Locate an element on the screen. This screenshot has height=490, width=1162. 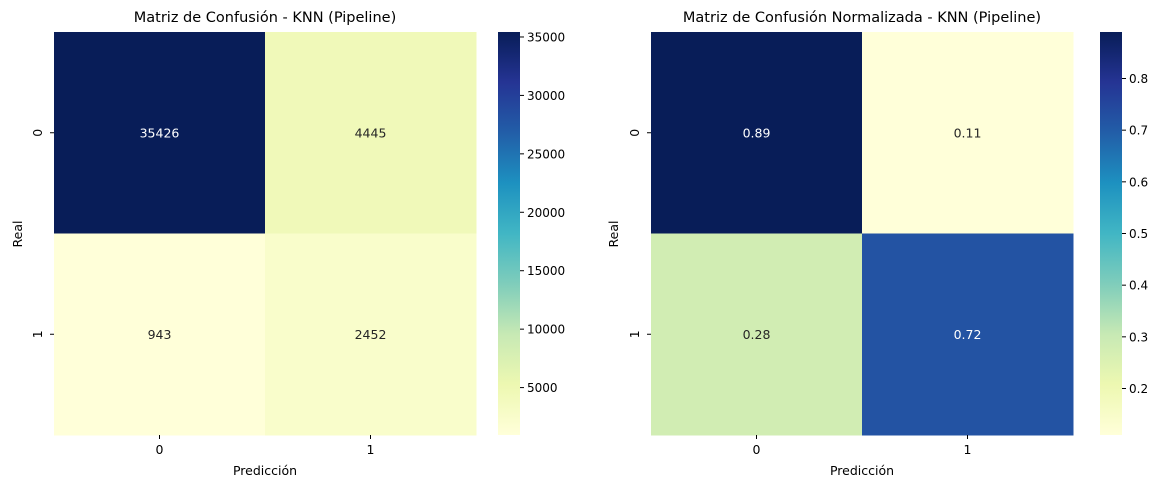
cell-value-label-0-1: 4445 is located at coordinates (371, 132).